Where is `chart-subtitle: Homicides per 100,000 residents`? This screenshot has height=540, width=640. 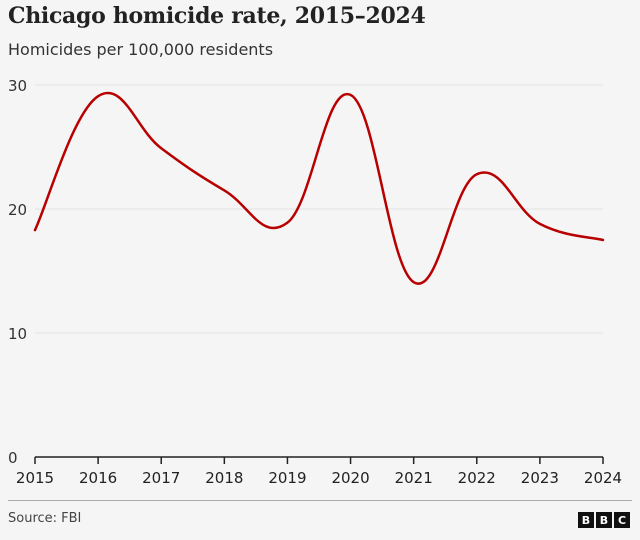
chart-subtitle: Homicides per 100,000 residents is located at coordinates (141, 49).